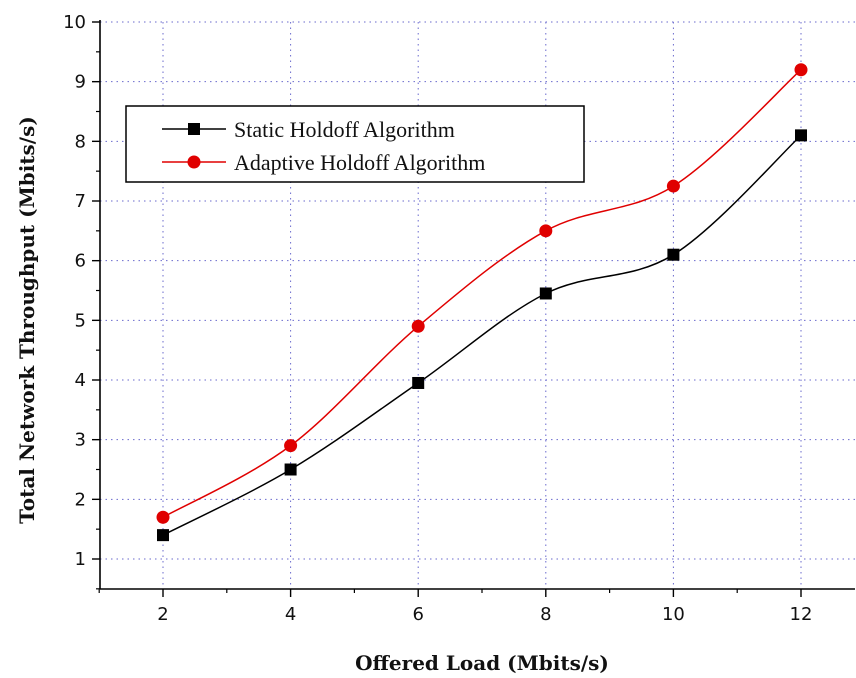 This screenshot has width=856, height=678. Describe the element at coordinates (162, 614) in the screenshot. I see `x-tick-label: 2` at that location.